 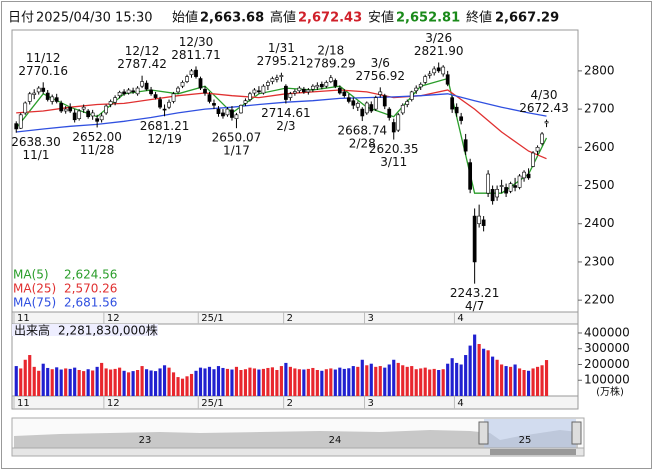 What do you see at coordinates (527, 18) in the screenshot?
I see `header-value: 2,667.29` at bounding box center [527, 18].